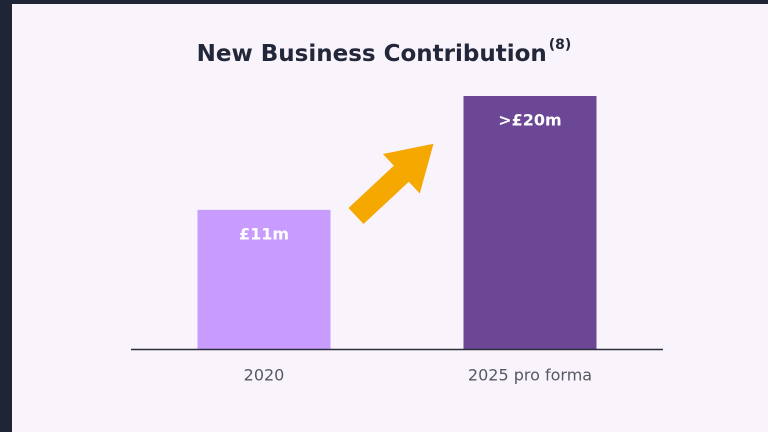  What do you see at coordinates (264, 233) in the screenshot?
I see `value-label: £11m` at bounding box center [264, 233].